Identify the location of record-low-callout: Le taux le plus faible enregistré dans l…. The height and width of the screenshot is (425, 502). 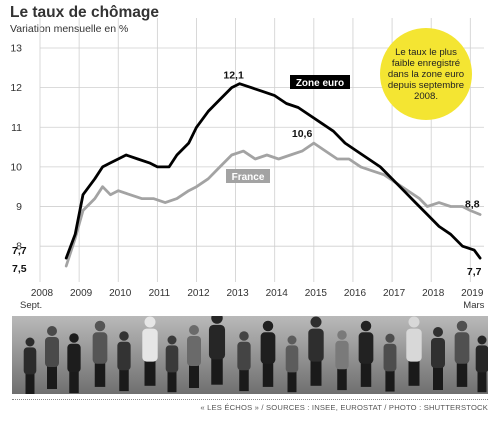
(426, 74).